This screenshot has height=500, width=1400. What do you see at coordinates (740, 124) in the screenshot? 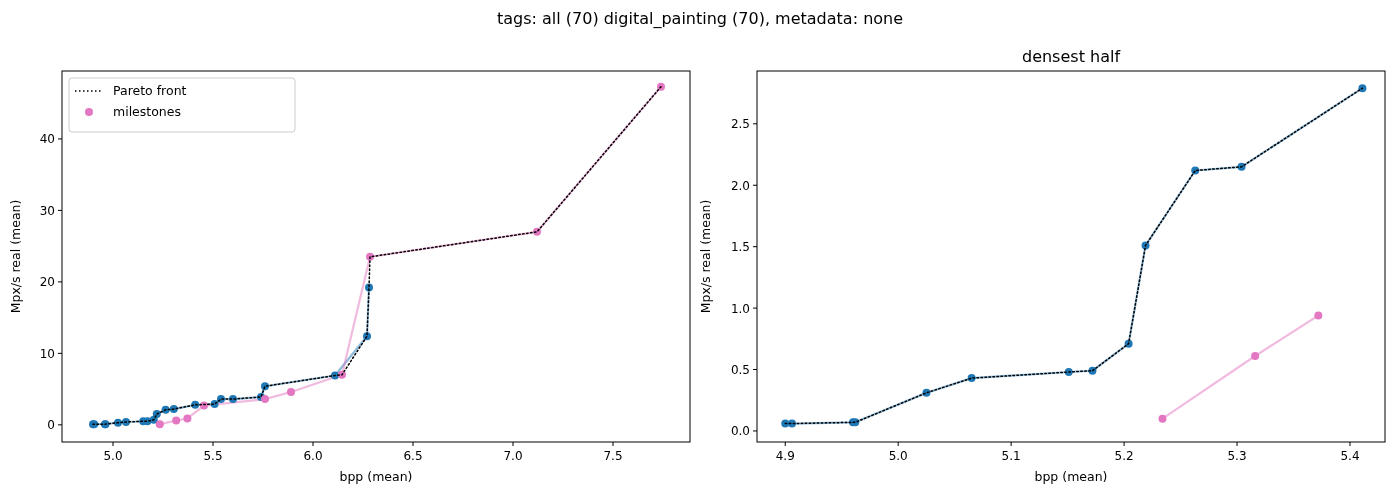
I see `y-tick-label: 2.5` at bounding box center [740, 124].